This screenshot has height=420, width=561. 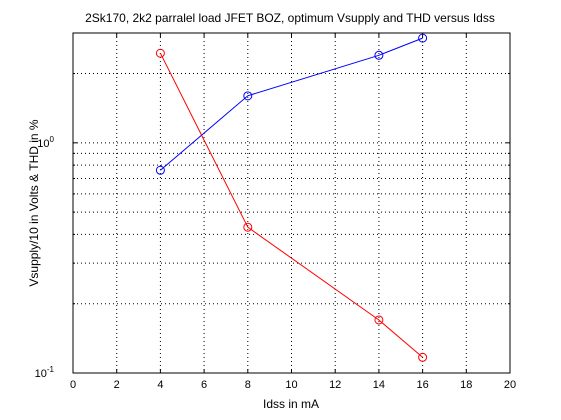 What do you see at coordinates (291, 404) in the screenshot?
I see `x-axis-label: Idss in mA` at bounding box center [291, 404].